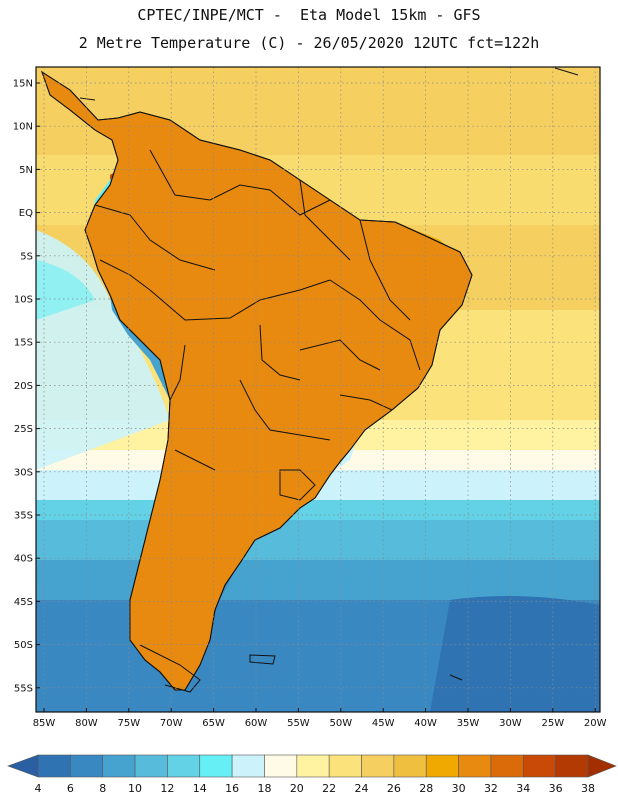 This screenshot has width=618, height=800. I want to click on lat-label: 40S, so click(23, 559).